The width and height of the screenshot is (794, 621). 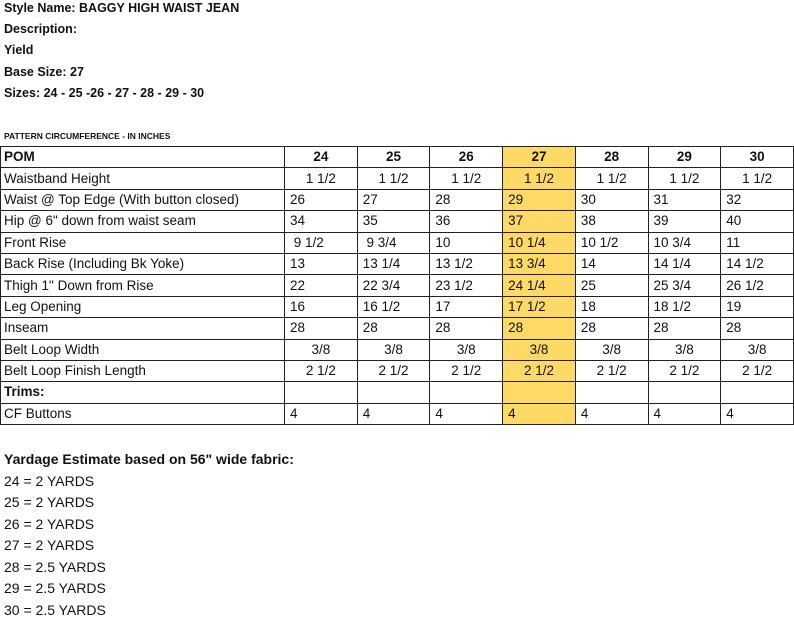 What do you see at coordinates (393, 157) in the screenshot?
I see `column-header-size: 25` at bounding box center [393, 157].